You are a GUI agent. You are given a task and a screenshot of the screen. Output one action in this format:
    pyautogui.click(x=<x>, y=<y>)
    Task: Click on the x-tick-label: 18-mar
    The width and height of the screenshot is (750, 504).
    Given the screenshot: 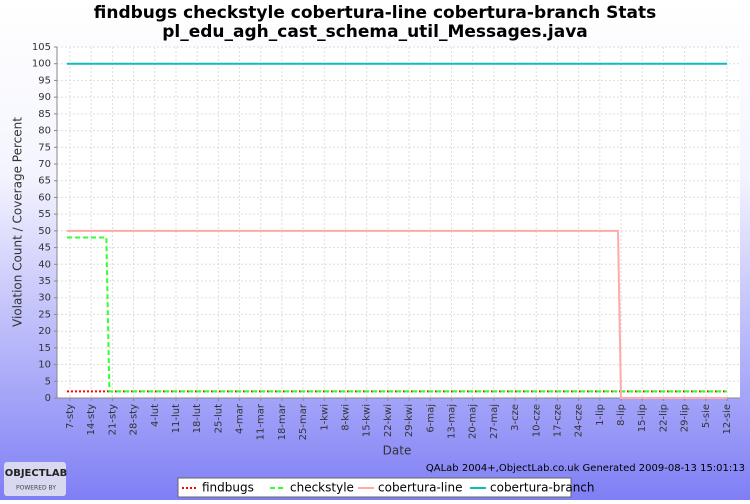 What is the action you would take?
    pyautogui.click(x=282, y=421)
    